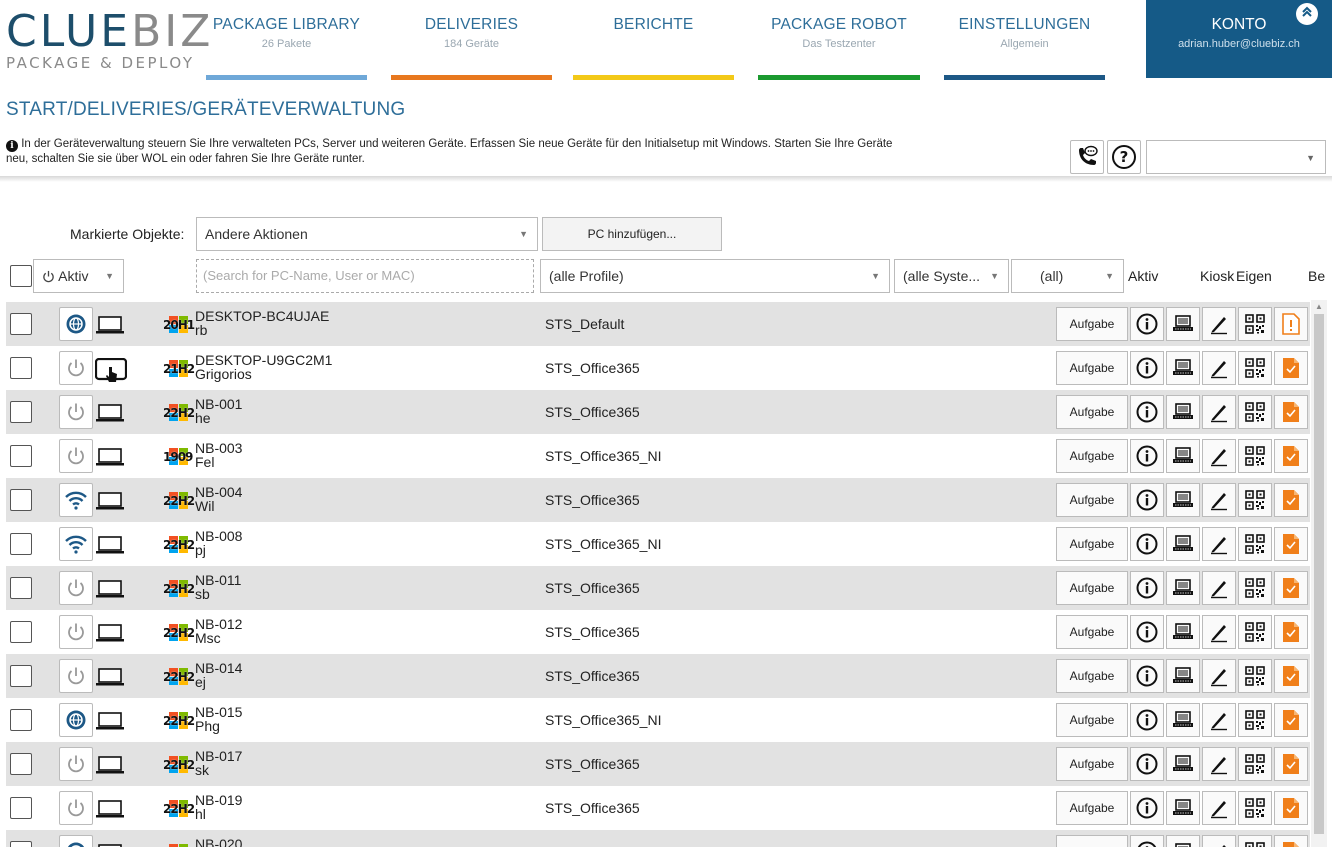 The width and height of the screenshot is (1332, 847). What do you see at coordinates (219, 624) in the screenshot?
I see `pc-name: NB-012` at bounding box center [219, 624].